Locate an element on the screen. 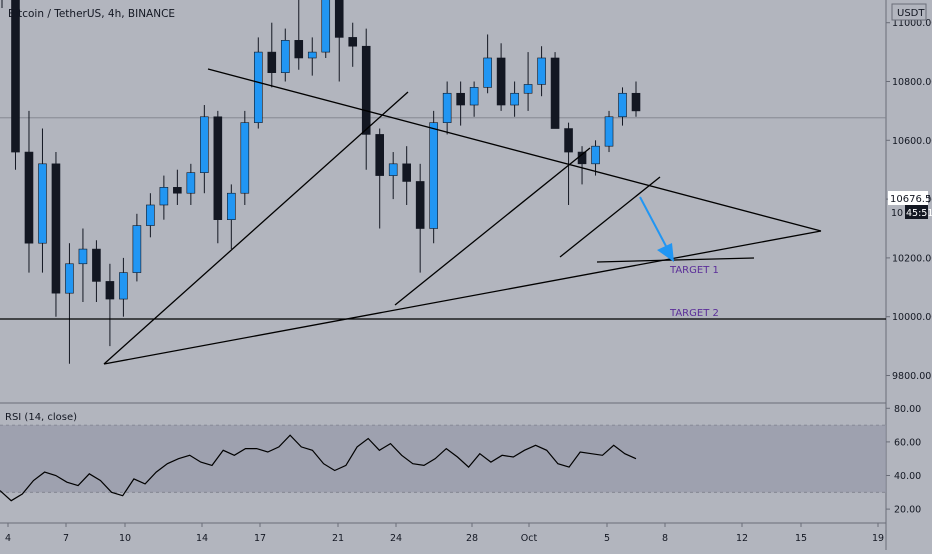 Image resolution: width=932 pixels, height=554 pixels. price-tick-label: 9800.00 is located at coordinates (911, 376).